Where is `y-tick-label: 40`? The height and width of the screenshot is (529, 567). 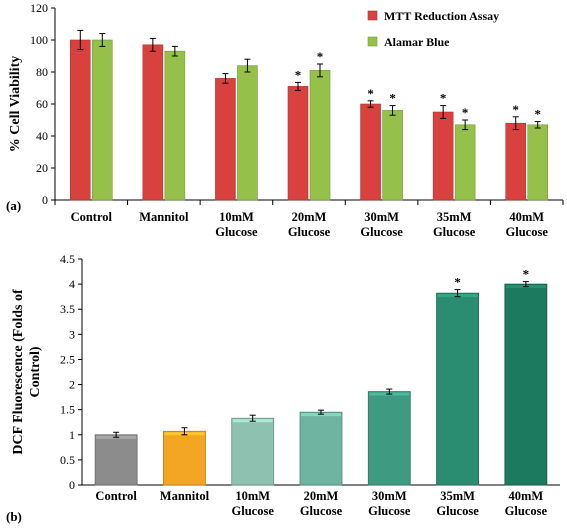
y-tick-label: 40 is located at coordinates (42, 136).